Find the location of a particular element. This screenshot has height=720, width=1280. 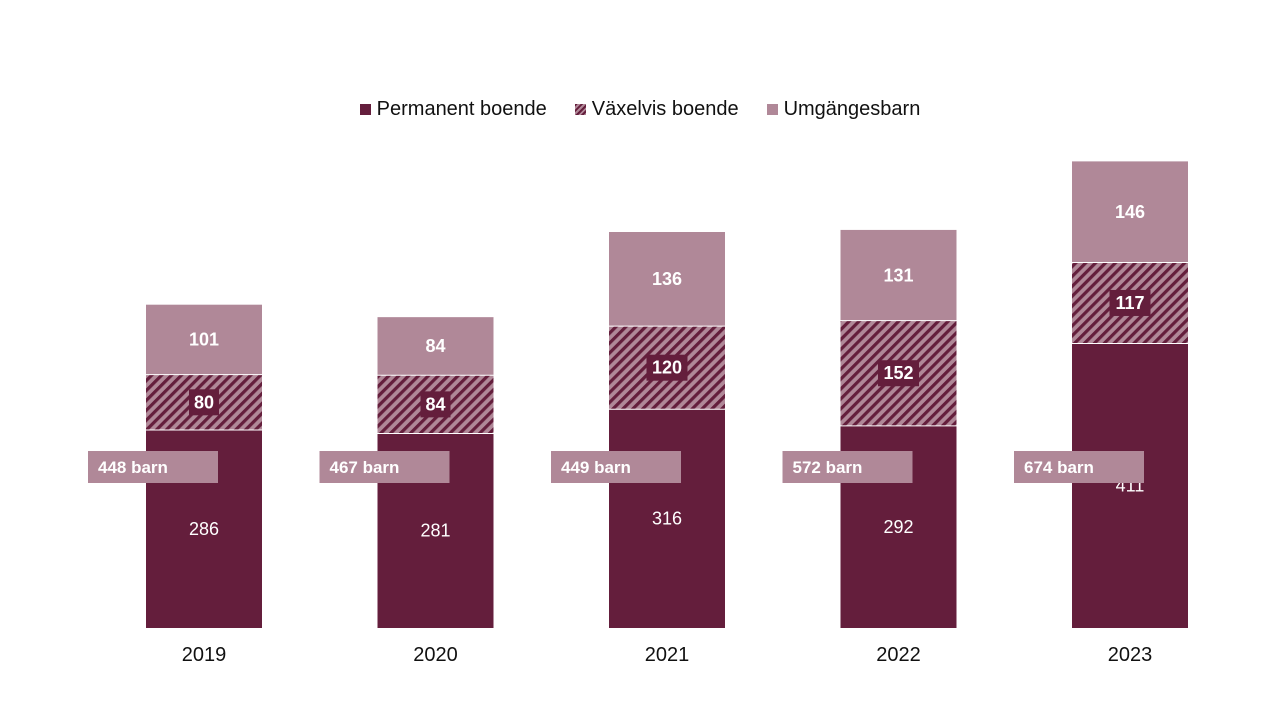

data-label-umgangesbarn-2021: 136 is located at coordinates (667, 279).